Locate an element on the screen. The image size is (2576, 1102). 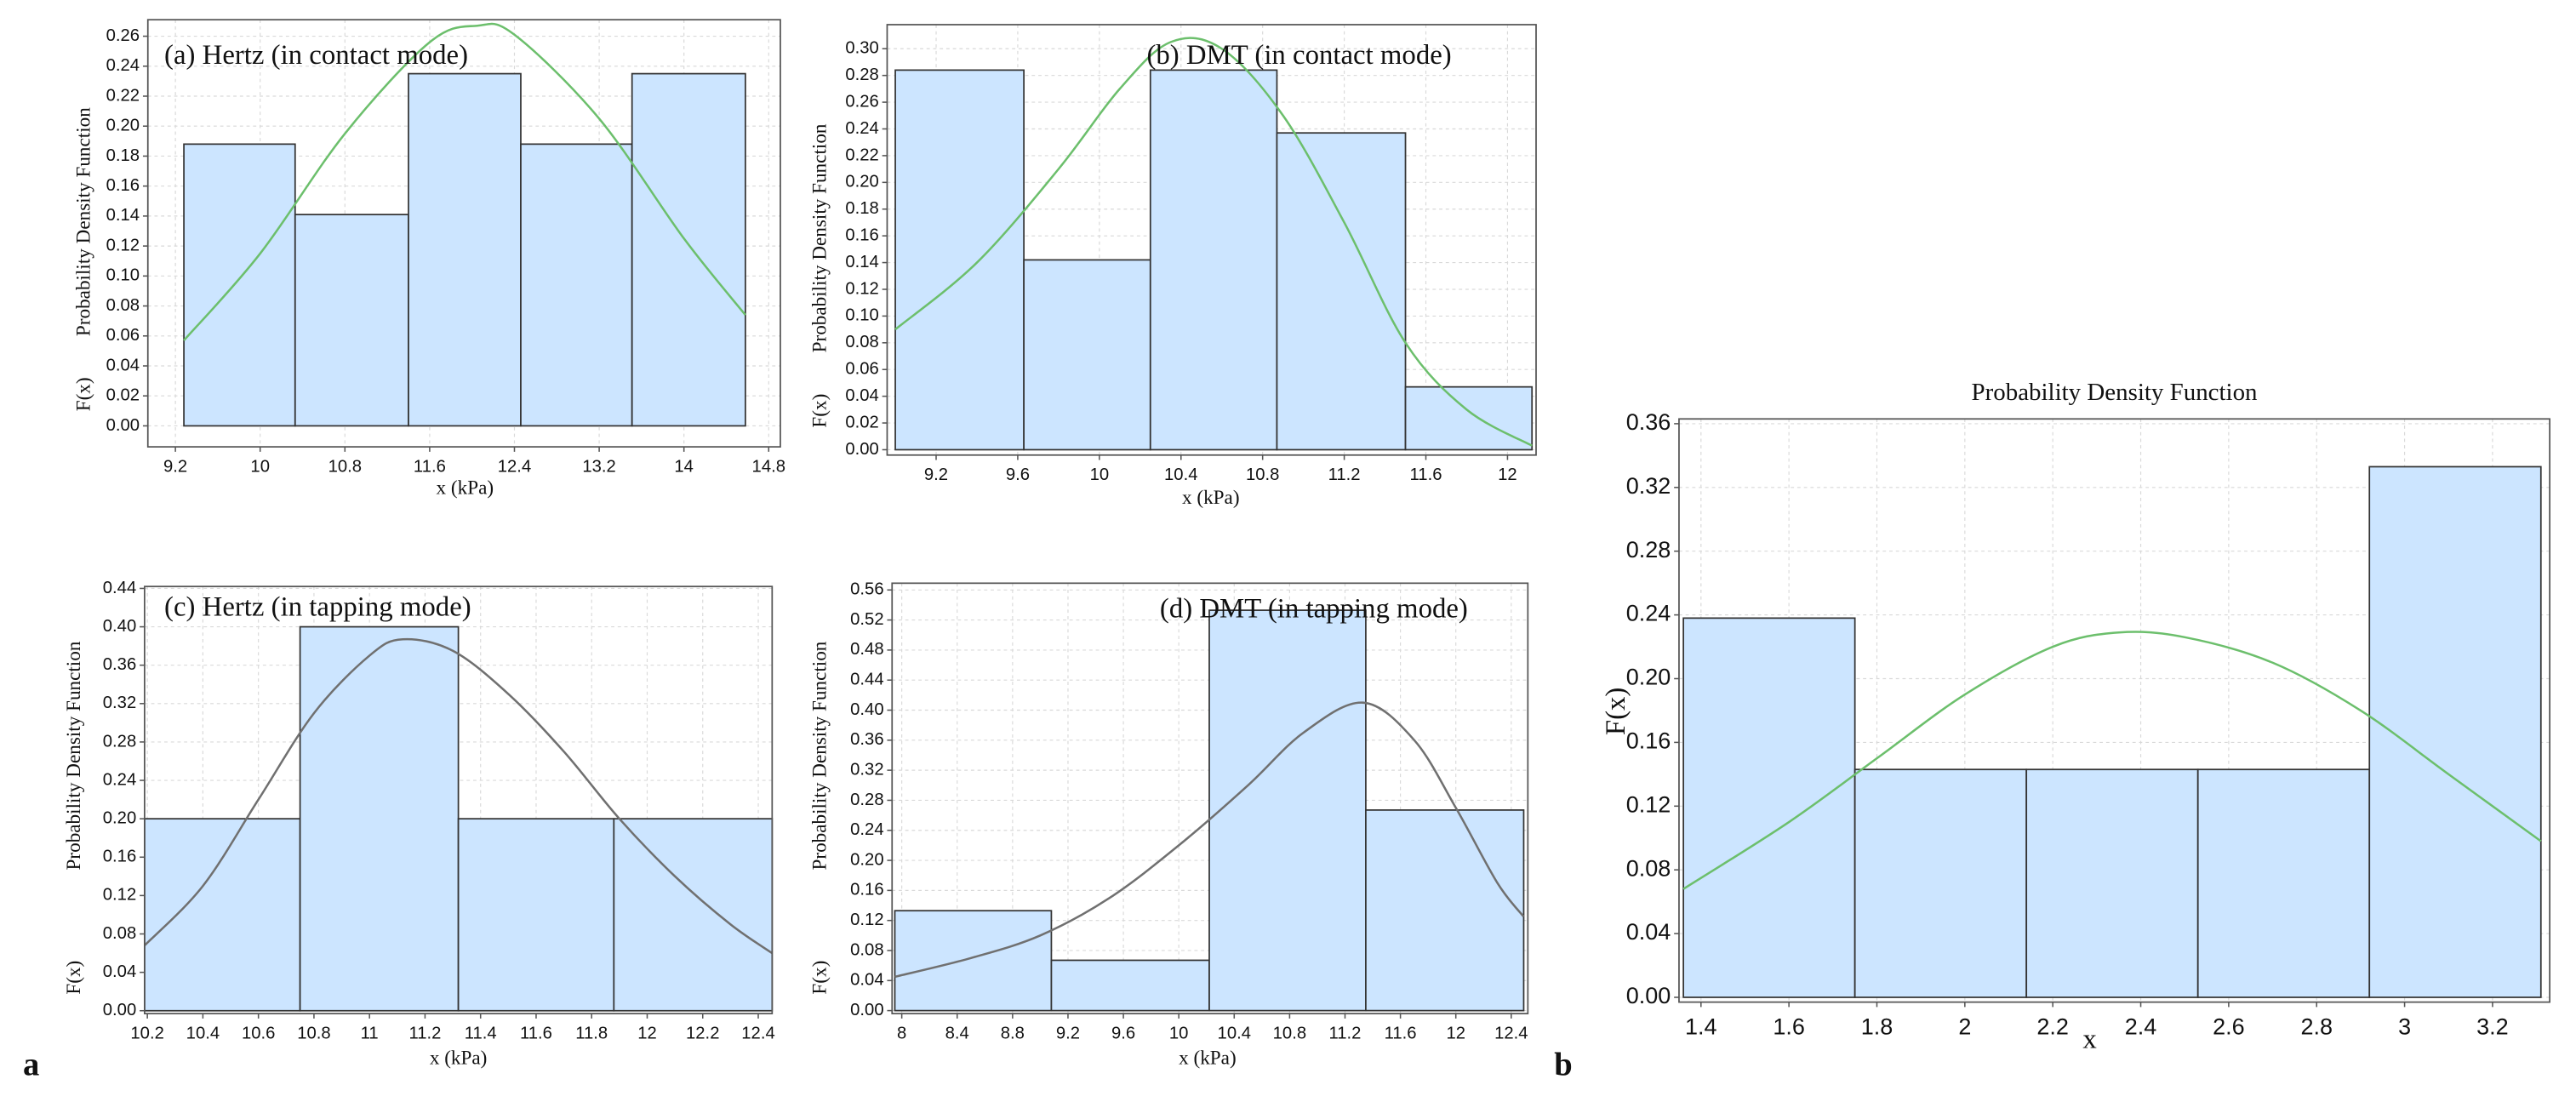
y-tick-label: 0.48 is located at coordinates (866, 649).